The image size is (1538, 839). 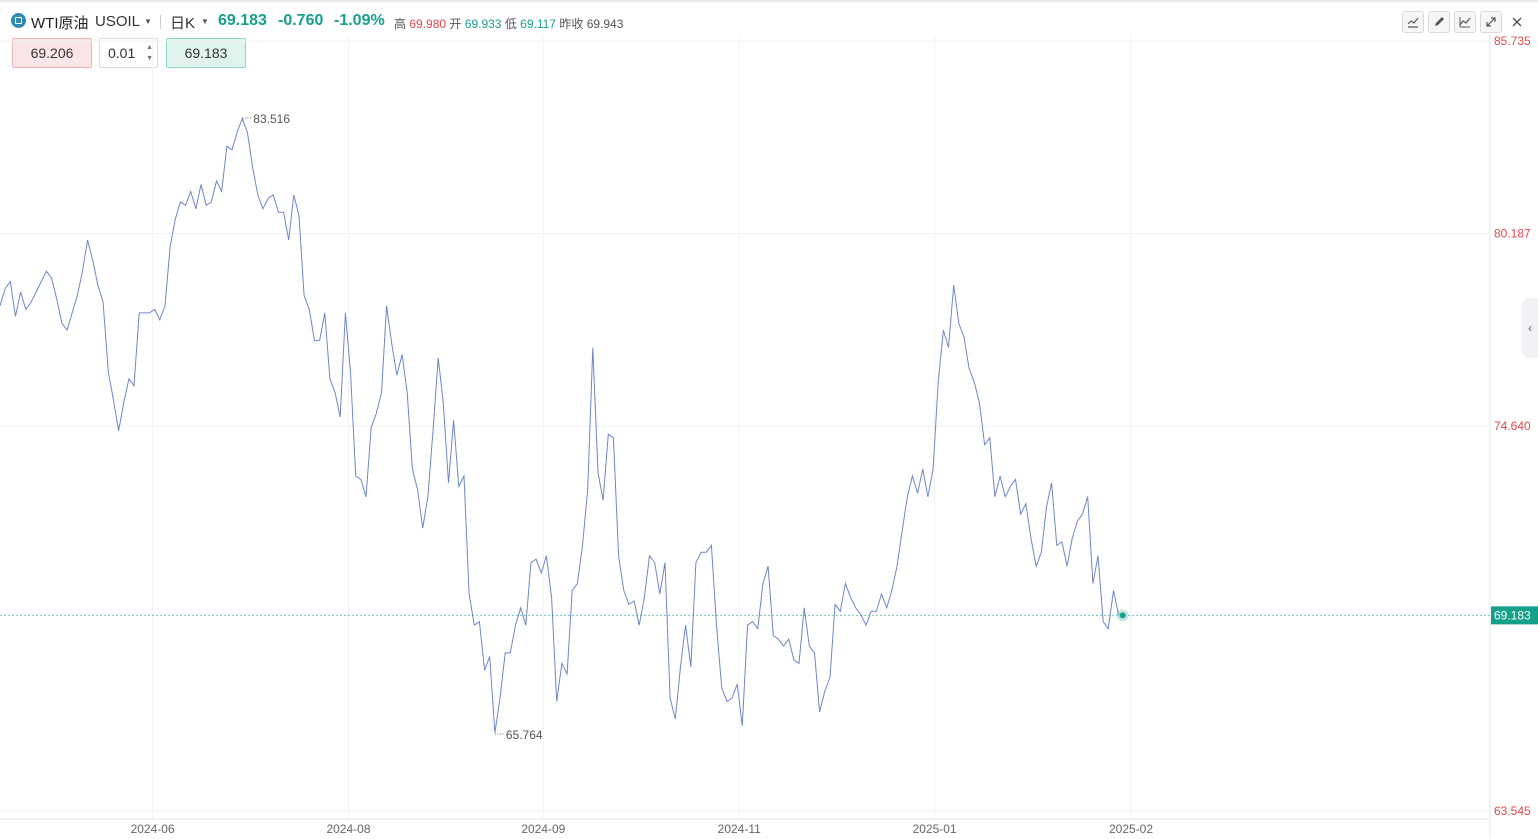 I want to click on last-price-tag-bg, so click(x=1514, y=615).